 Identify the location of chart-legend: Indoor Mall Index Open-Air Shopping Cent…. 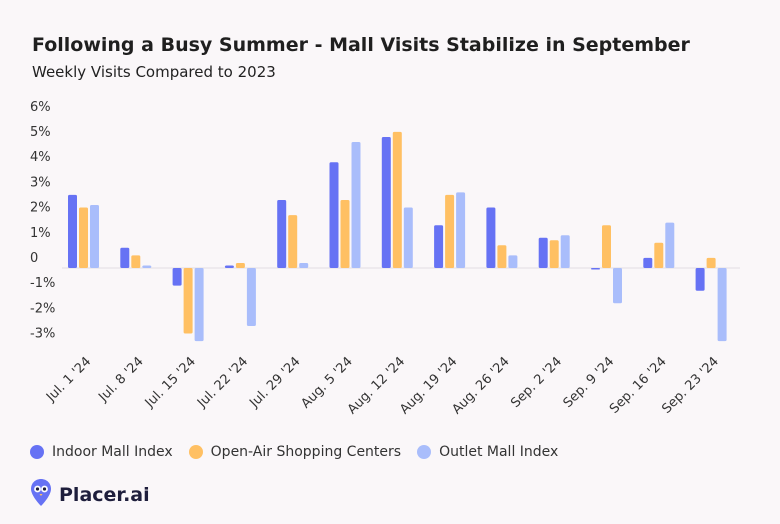
(302, 452).